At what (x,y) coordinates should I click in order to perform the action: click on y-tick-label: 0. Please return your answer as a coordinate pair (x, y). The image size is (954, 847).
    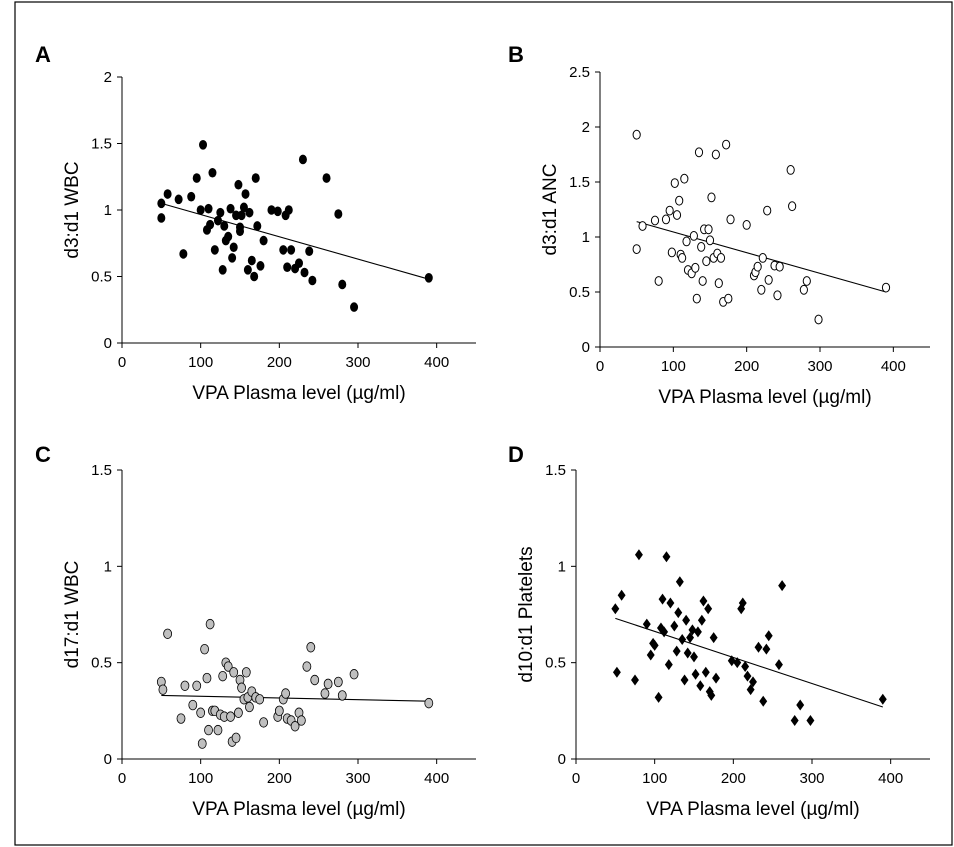
    Looking at the image, I should click on (562, 759).